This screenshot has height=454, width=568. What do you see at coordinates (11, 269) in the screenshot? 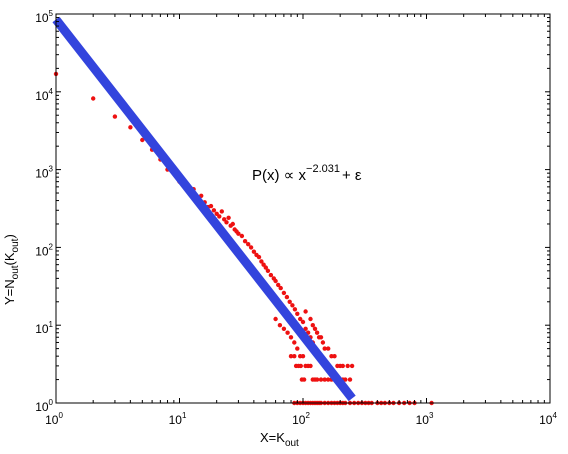
I see `y-axis-title: Y=Nout(Kout)` at bounding box center [11, 269].